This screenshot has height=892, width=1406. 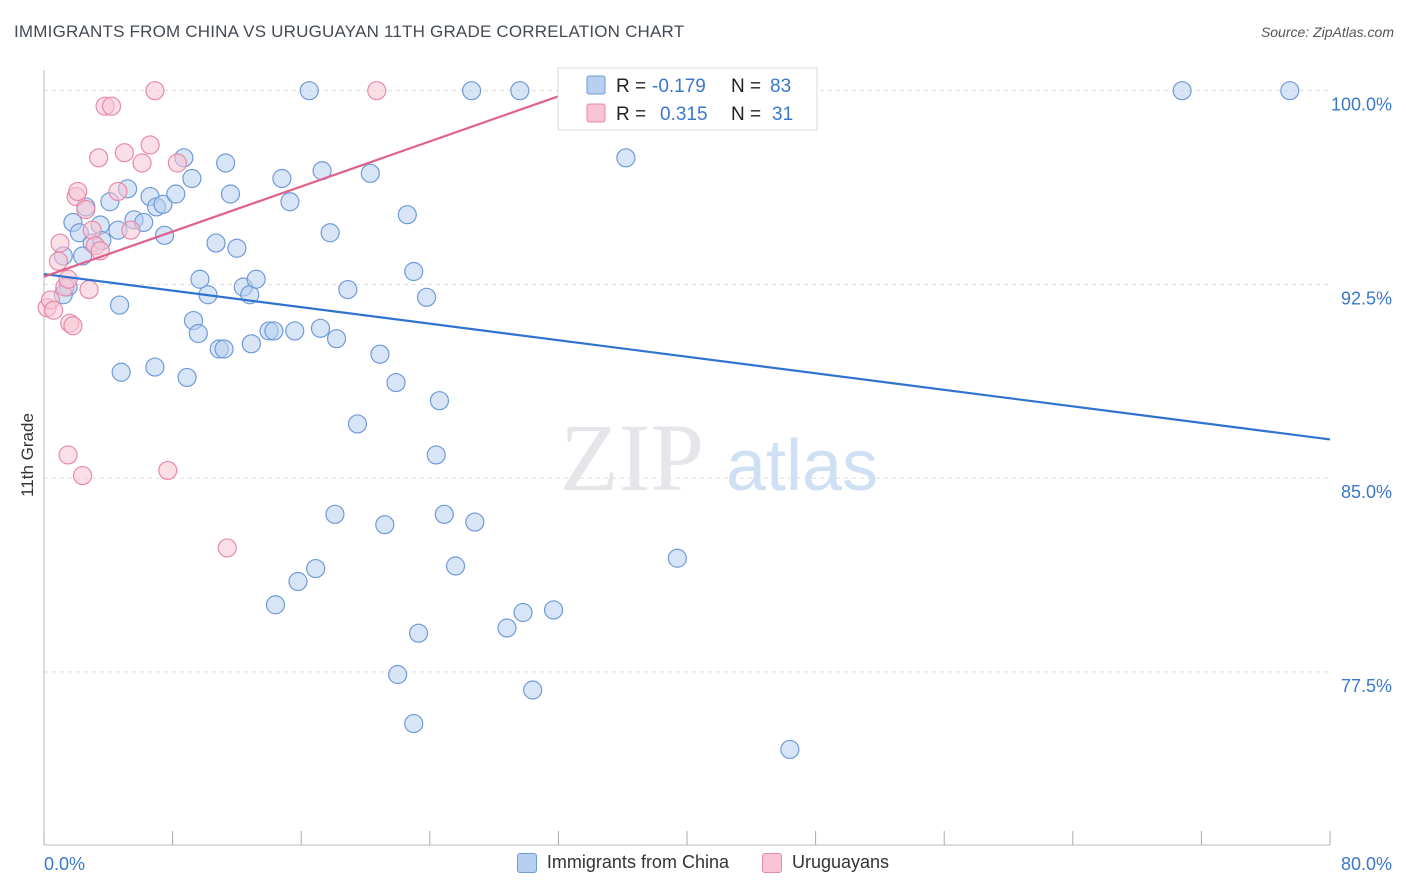 What do you see at coordinates (679, 86) in the screenshot?
I see `legend-r-value-1: -0.179` at bounding box center [679, 86].